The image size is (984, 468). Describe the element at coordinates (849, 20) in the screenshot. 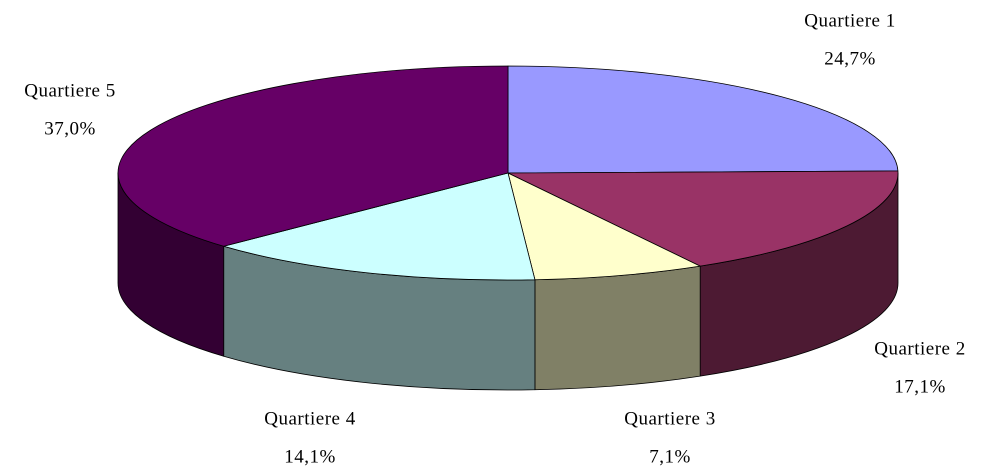

I see `slice-label: Quartiere 1` at that location.